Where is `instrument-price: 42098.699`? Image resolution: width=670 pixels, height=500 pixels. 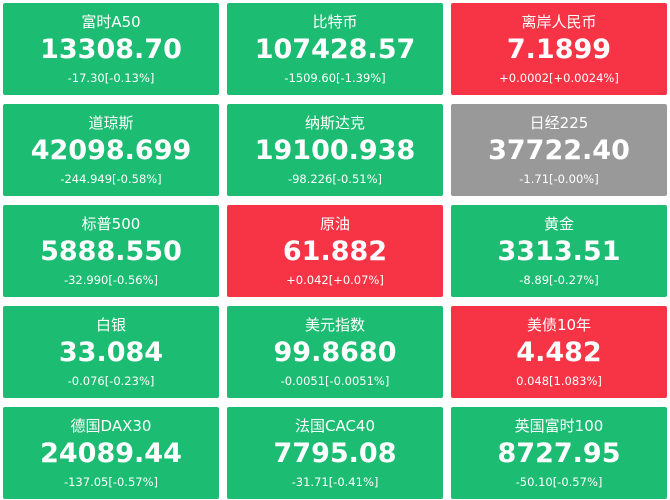 instrument-price: 42098.699 is located at coordinates (111, 150).